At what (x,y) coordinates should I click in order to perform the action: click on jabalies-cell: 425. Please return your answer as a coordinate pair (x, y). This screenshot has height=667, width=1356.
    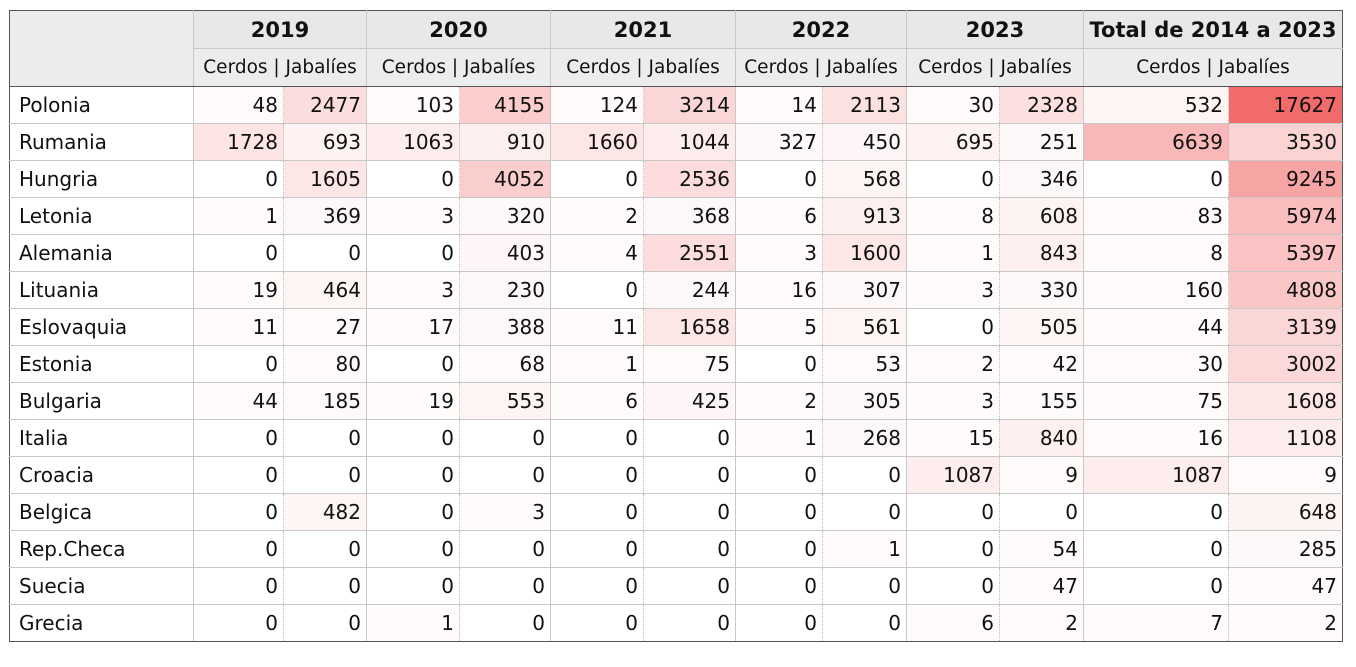
    Looking at the image, I should click on (689, 401).